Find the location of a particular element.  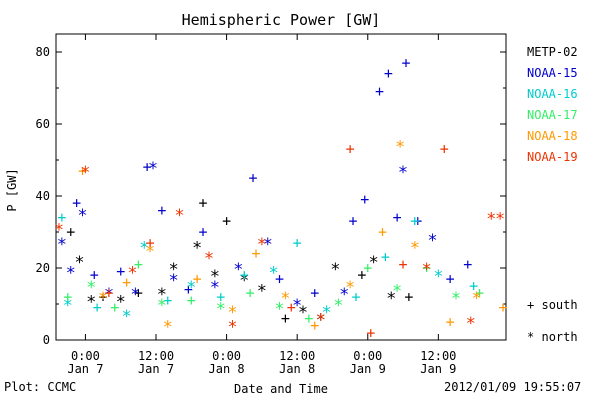

x-tick-date: Jan 8 is located at coordinates (227, 369).